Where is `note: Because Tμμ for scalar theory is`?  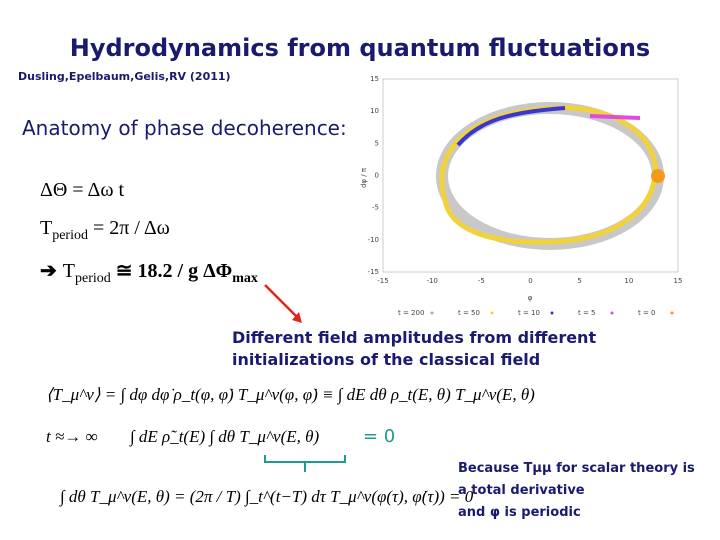 note: Because Tμμ for scalar theory is is located at coordinates (576, 468).